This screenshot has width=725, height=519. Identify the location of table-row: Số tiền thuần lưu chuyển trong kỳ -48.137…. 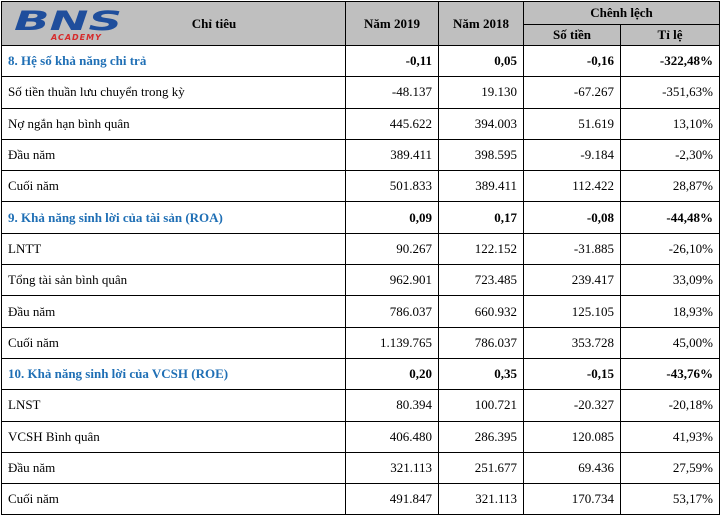
(361, 92).